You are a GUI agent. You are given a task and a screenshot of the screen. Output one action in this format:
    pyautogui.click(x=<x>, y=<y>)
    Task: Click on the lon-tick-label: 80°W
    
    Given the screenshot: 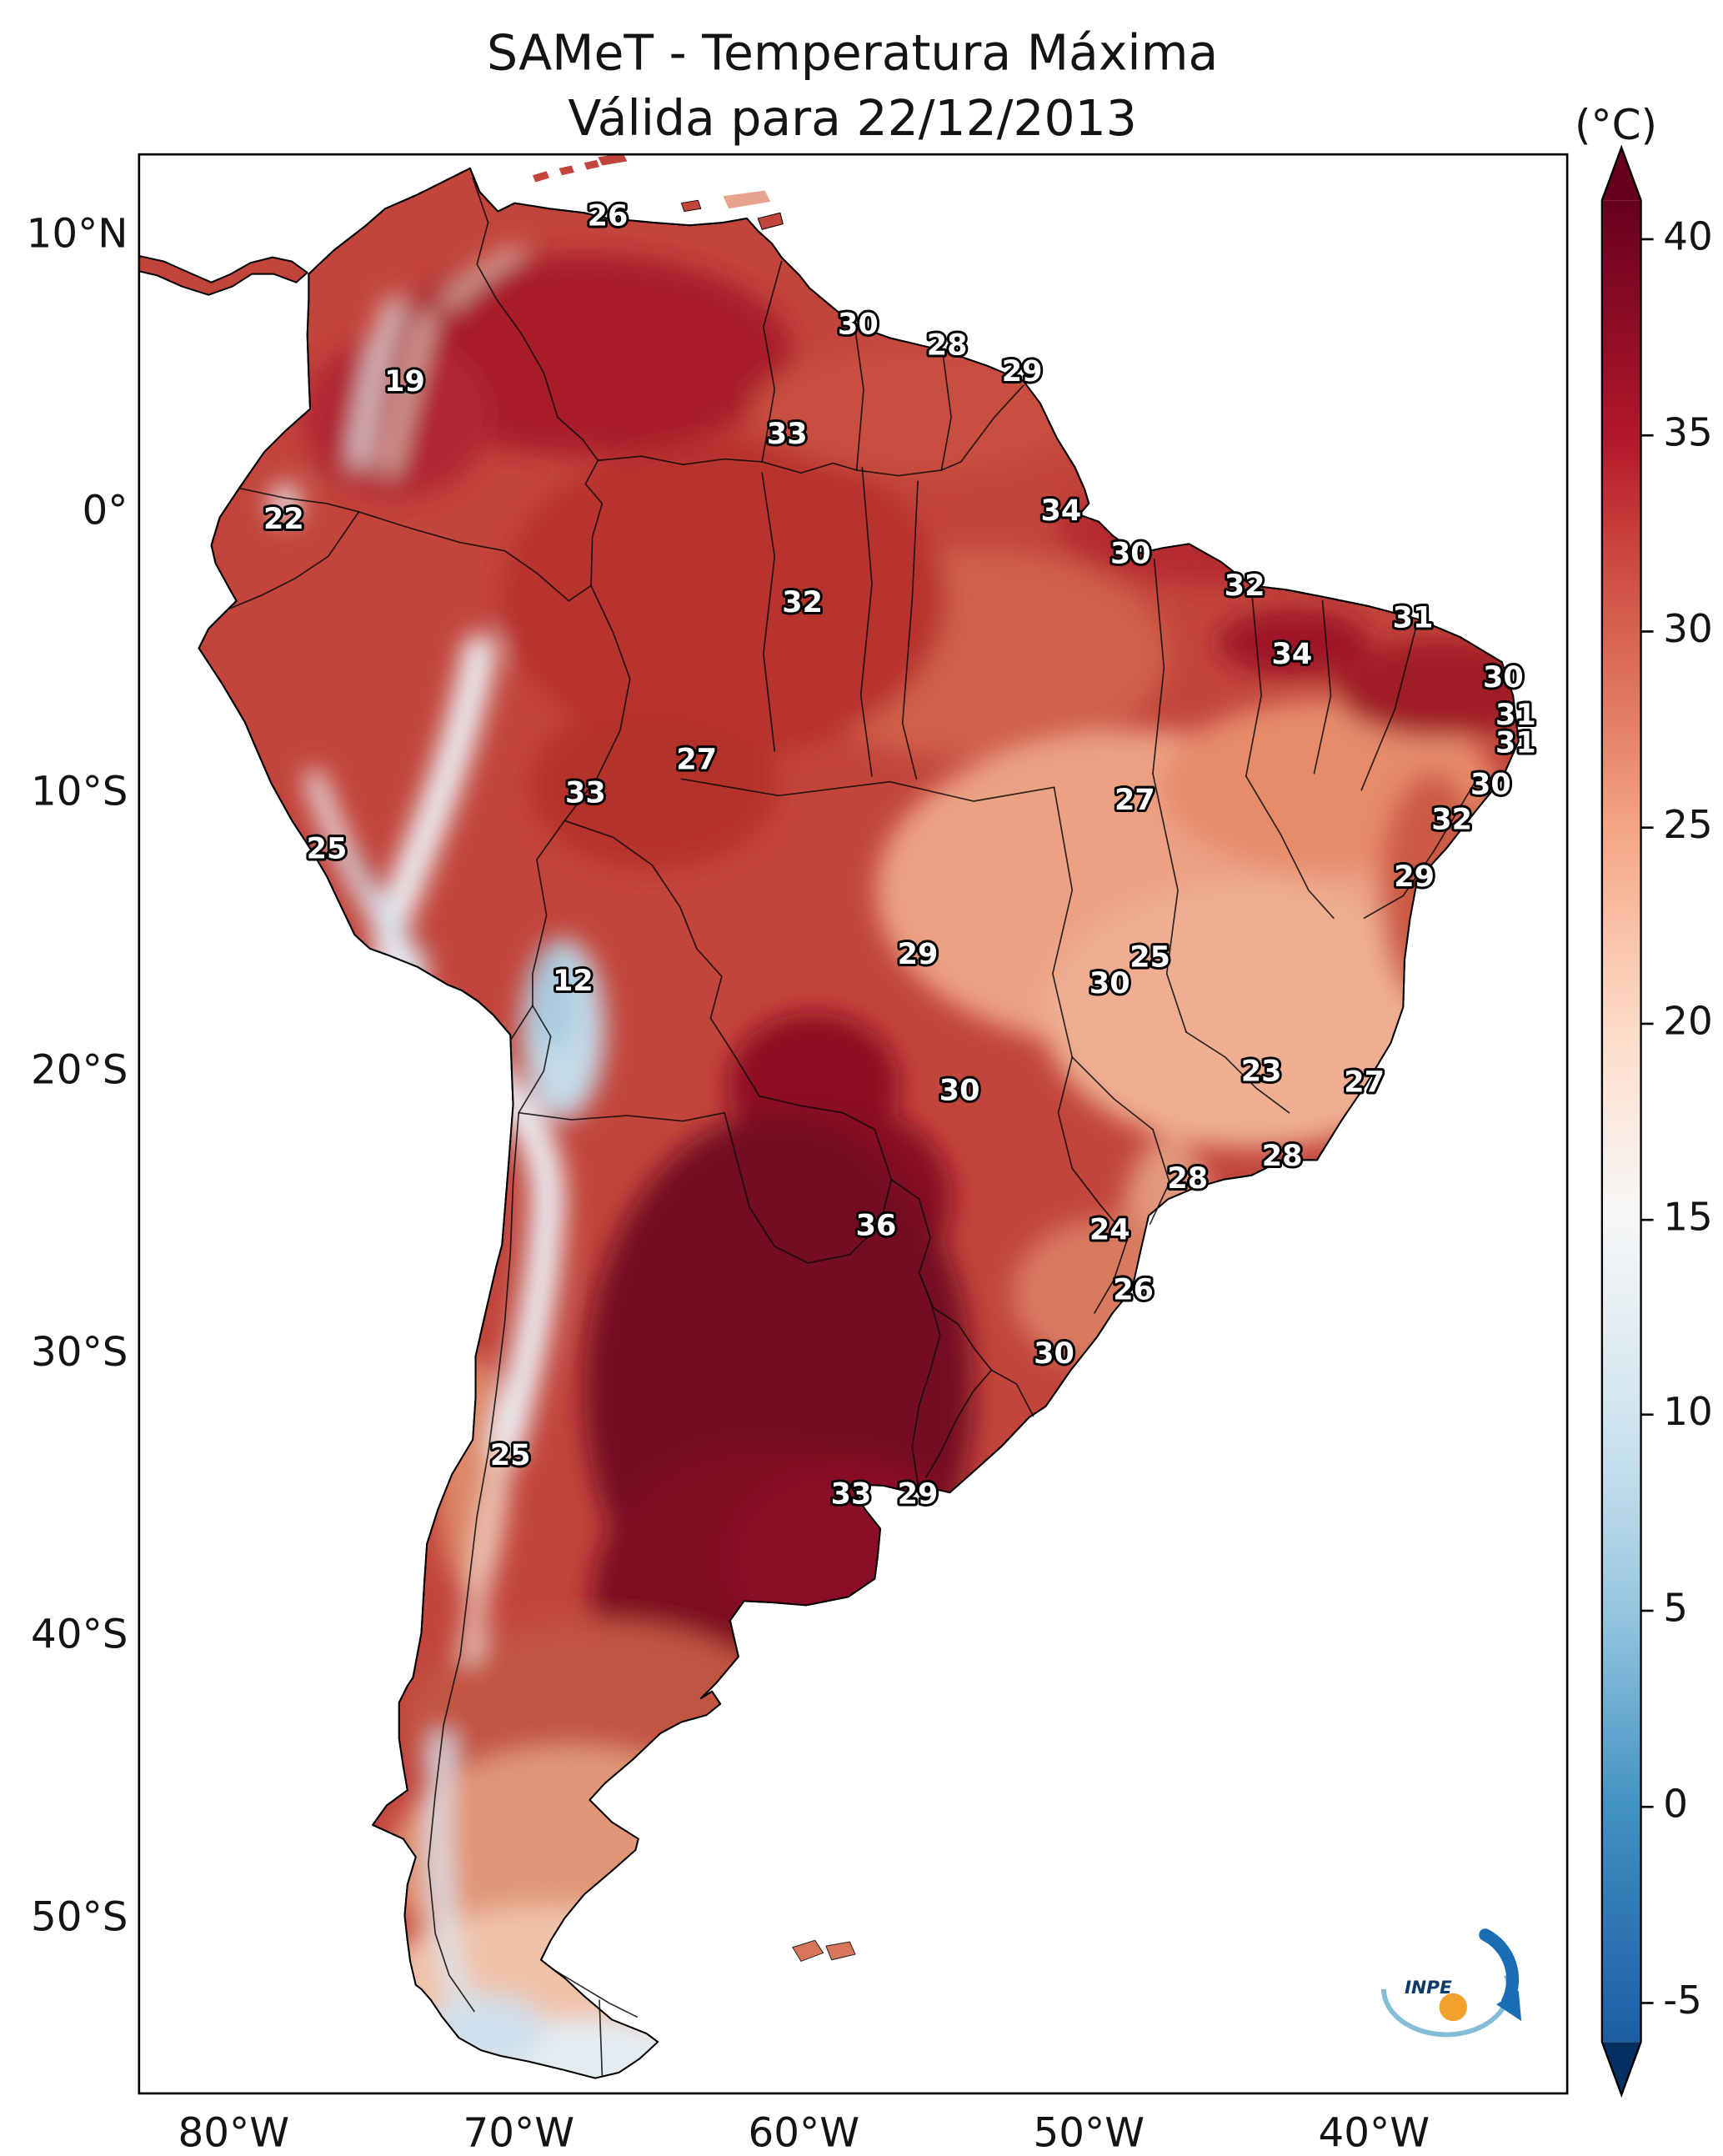 What is the action you would take?
    pyautogui.click(x=233, y=2132)
    